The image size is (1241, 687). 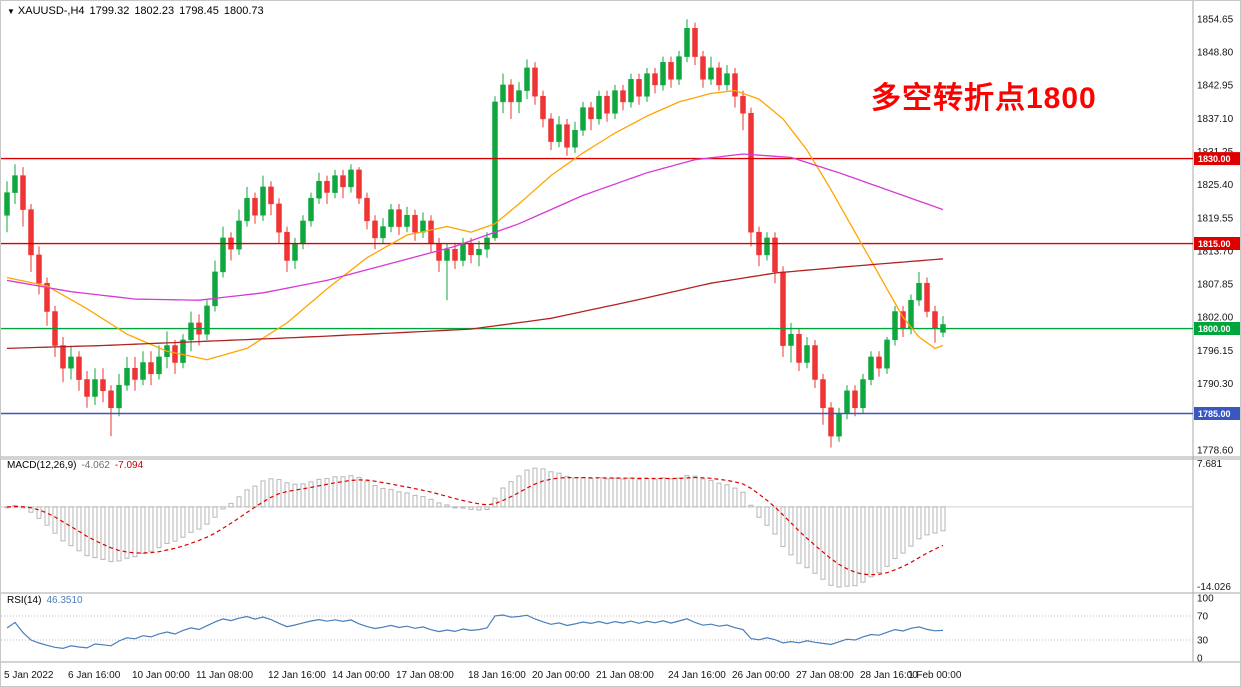 What do you see at coordinates (199, 11) in the screenshot?
I see `quote-low: 1798.45` at bounding box center [199, 11].